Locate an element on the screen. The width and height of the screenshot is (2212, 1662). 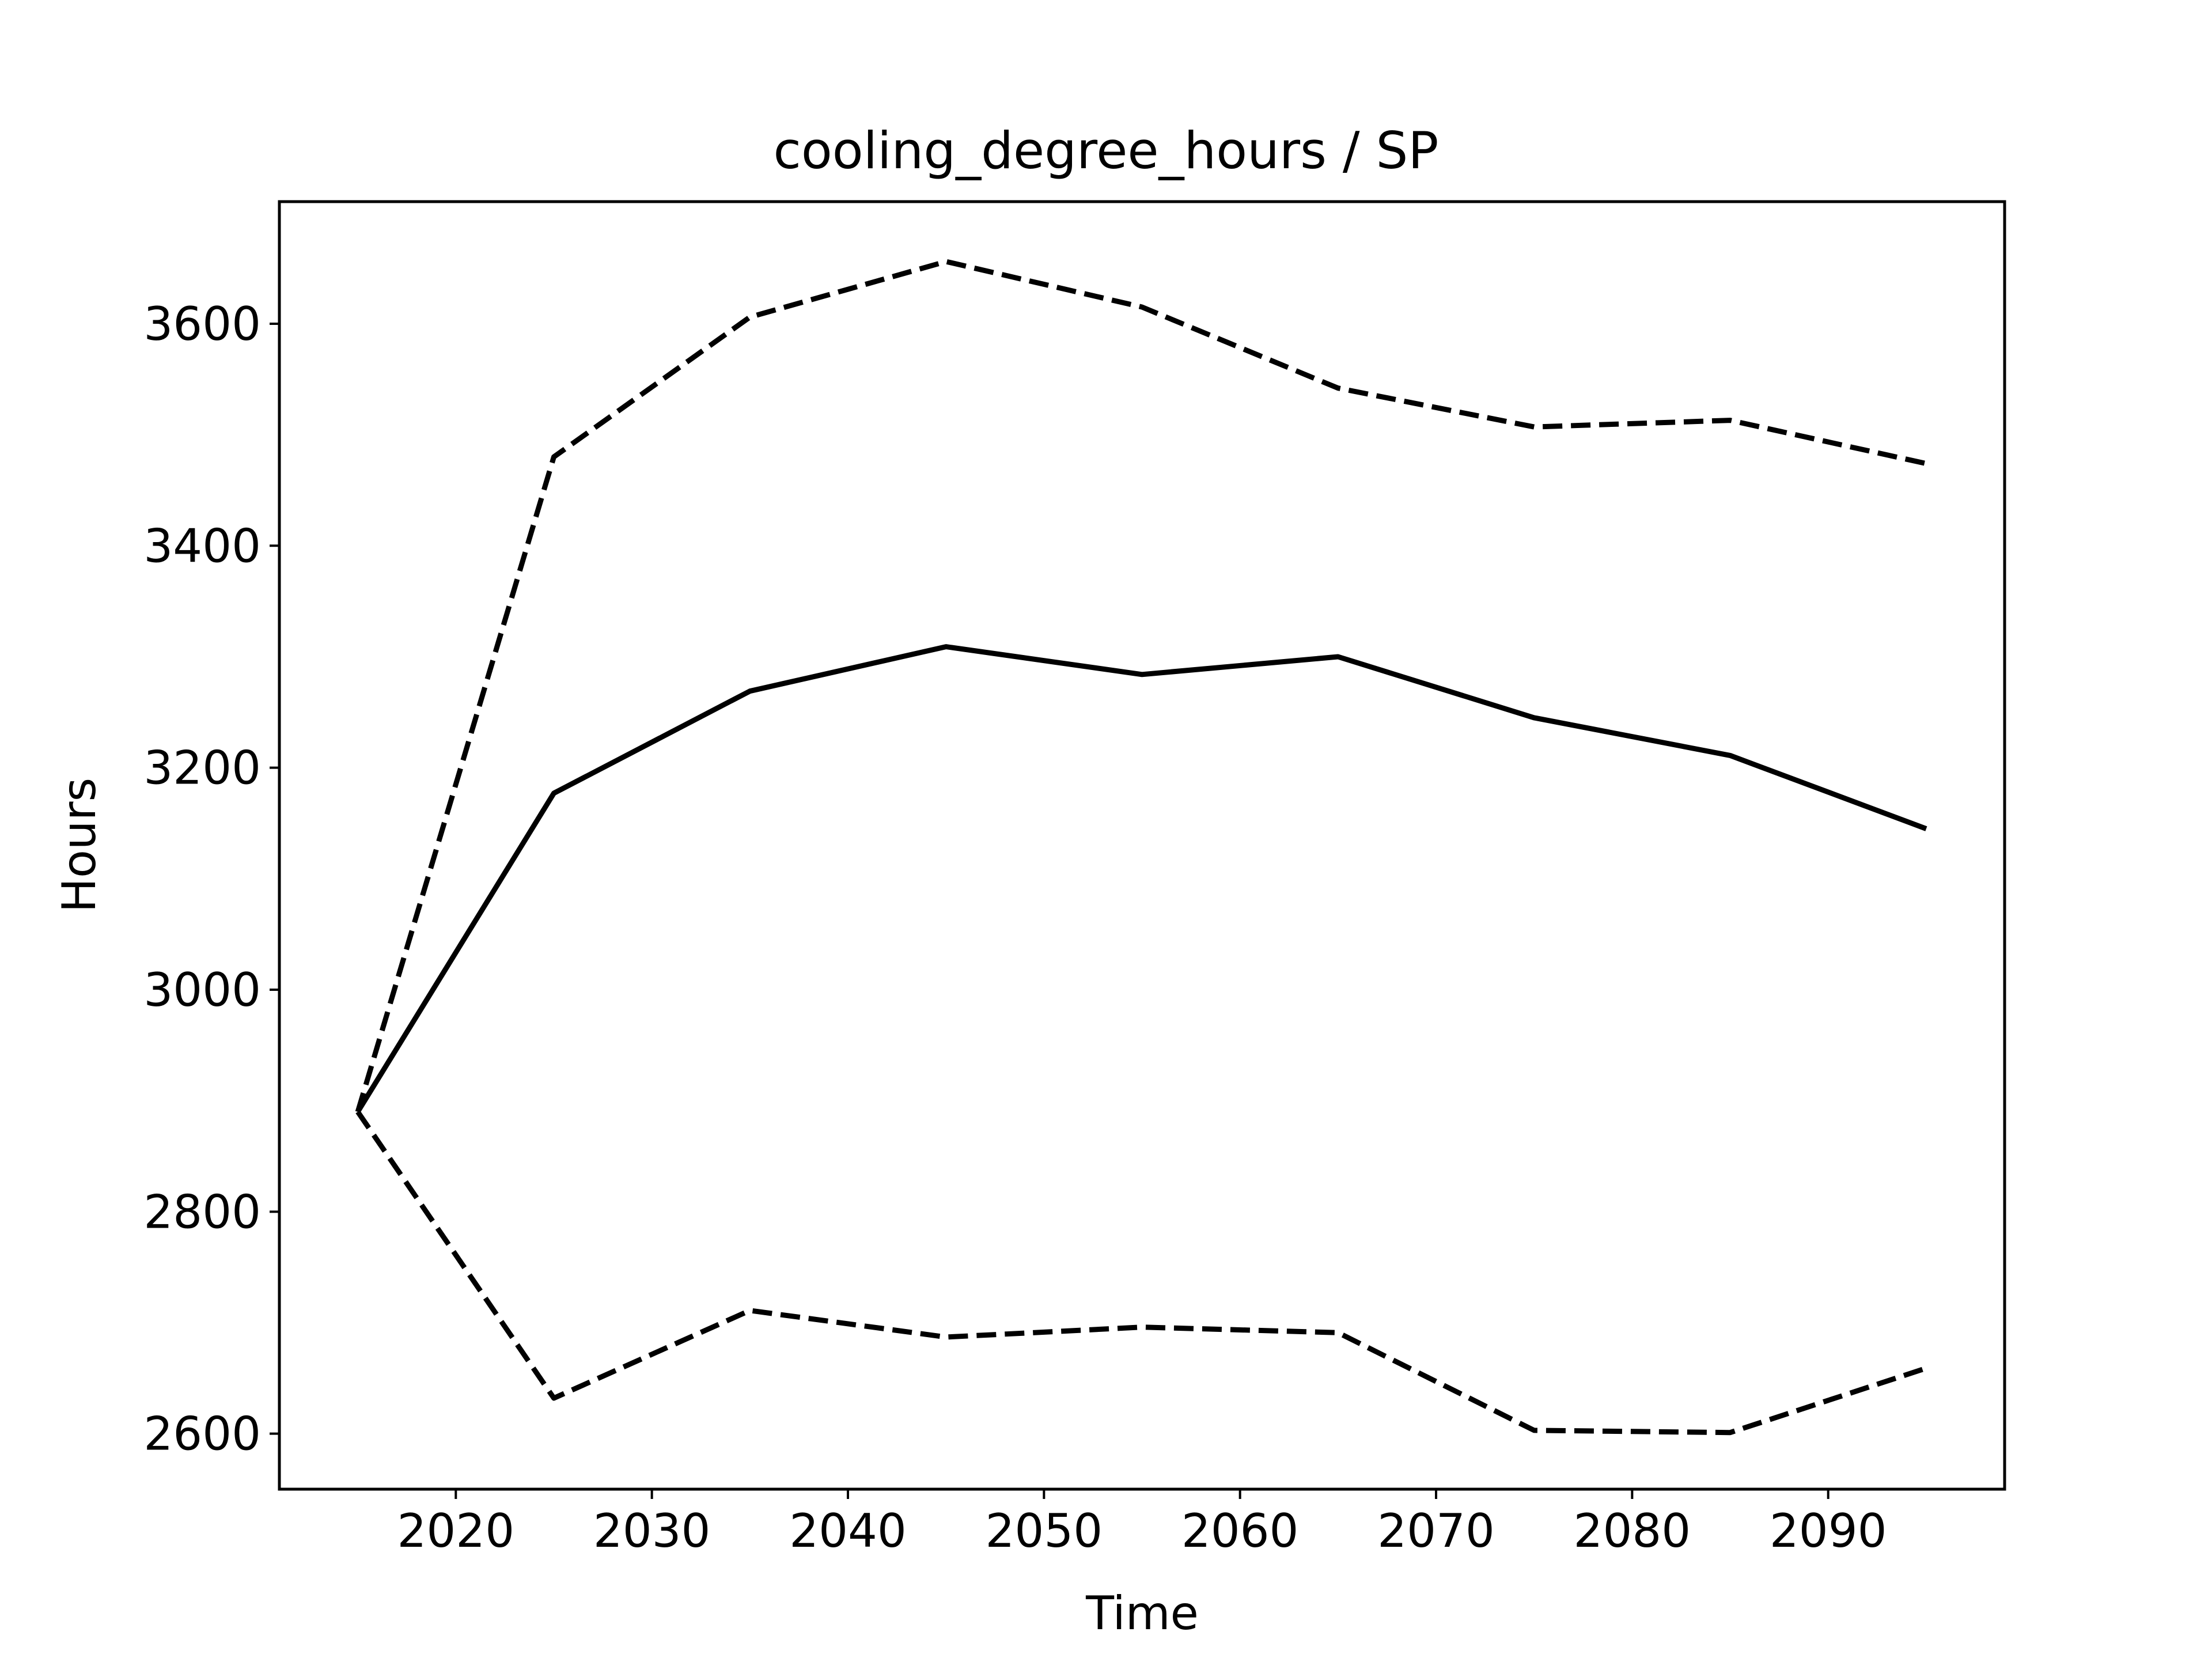
x-tick-label: 2030 is located at coordinates (652, 1531).